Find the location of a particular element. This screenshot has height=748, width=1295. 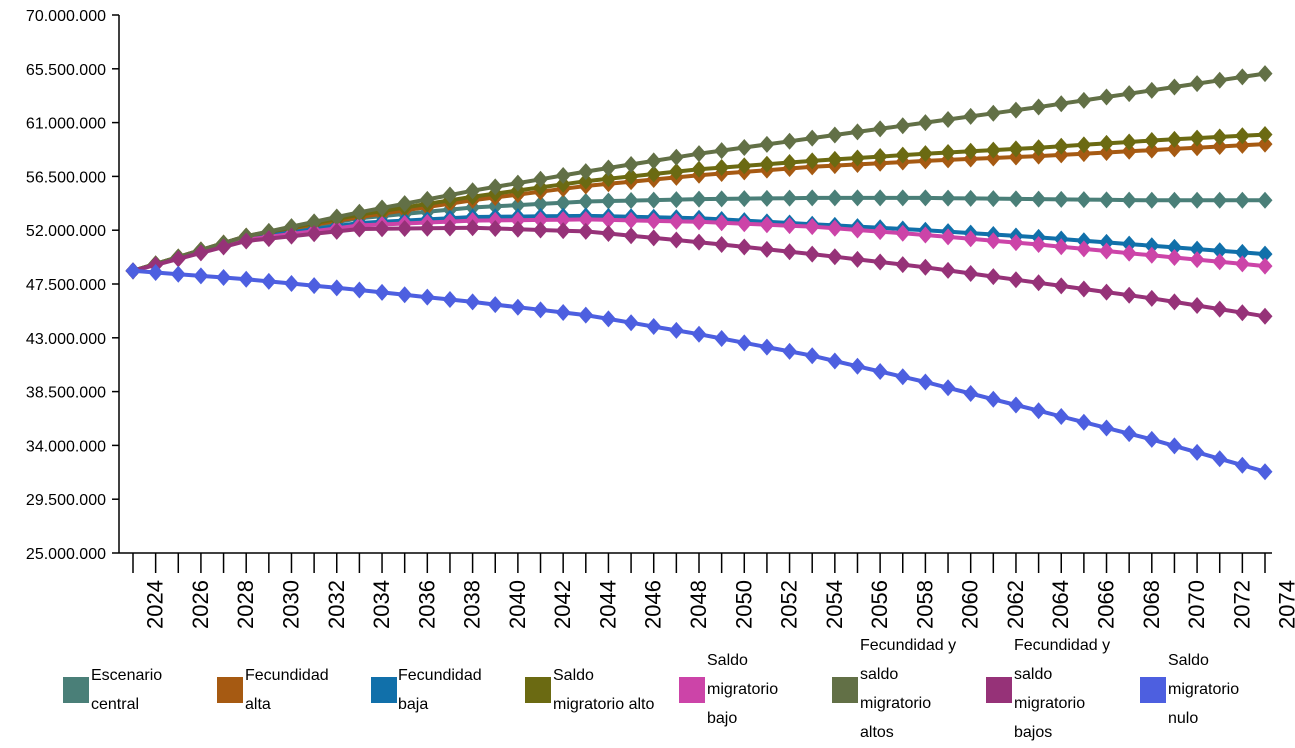

y-tick-label: 25.000.000 is located at coordinates (66, 554).